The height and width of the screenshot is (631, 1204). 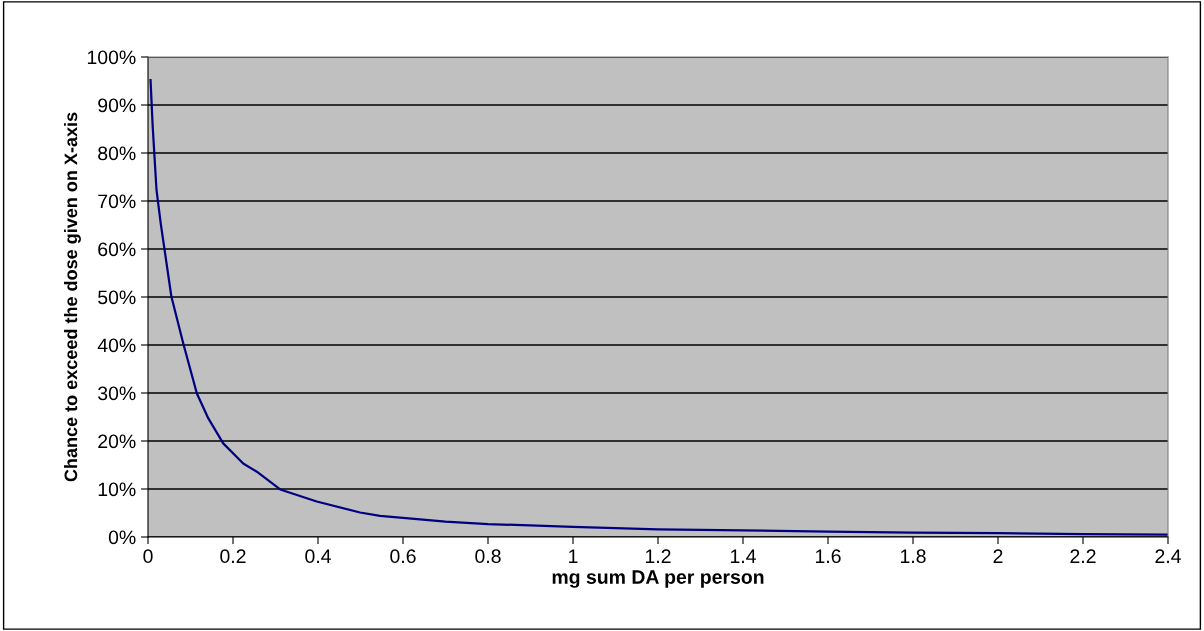 What do you see at coordinates (117, 393) in the screenshot?
I see `y-tick-label: 30%` at bounding box center [117, 393].